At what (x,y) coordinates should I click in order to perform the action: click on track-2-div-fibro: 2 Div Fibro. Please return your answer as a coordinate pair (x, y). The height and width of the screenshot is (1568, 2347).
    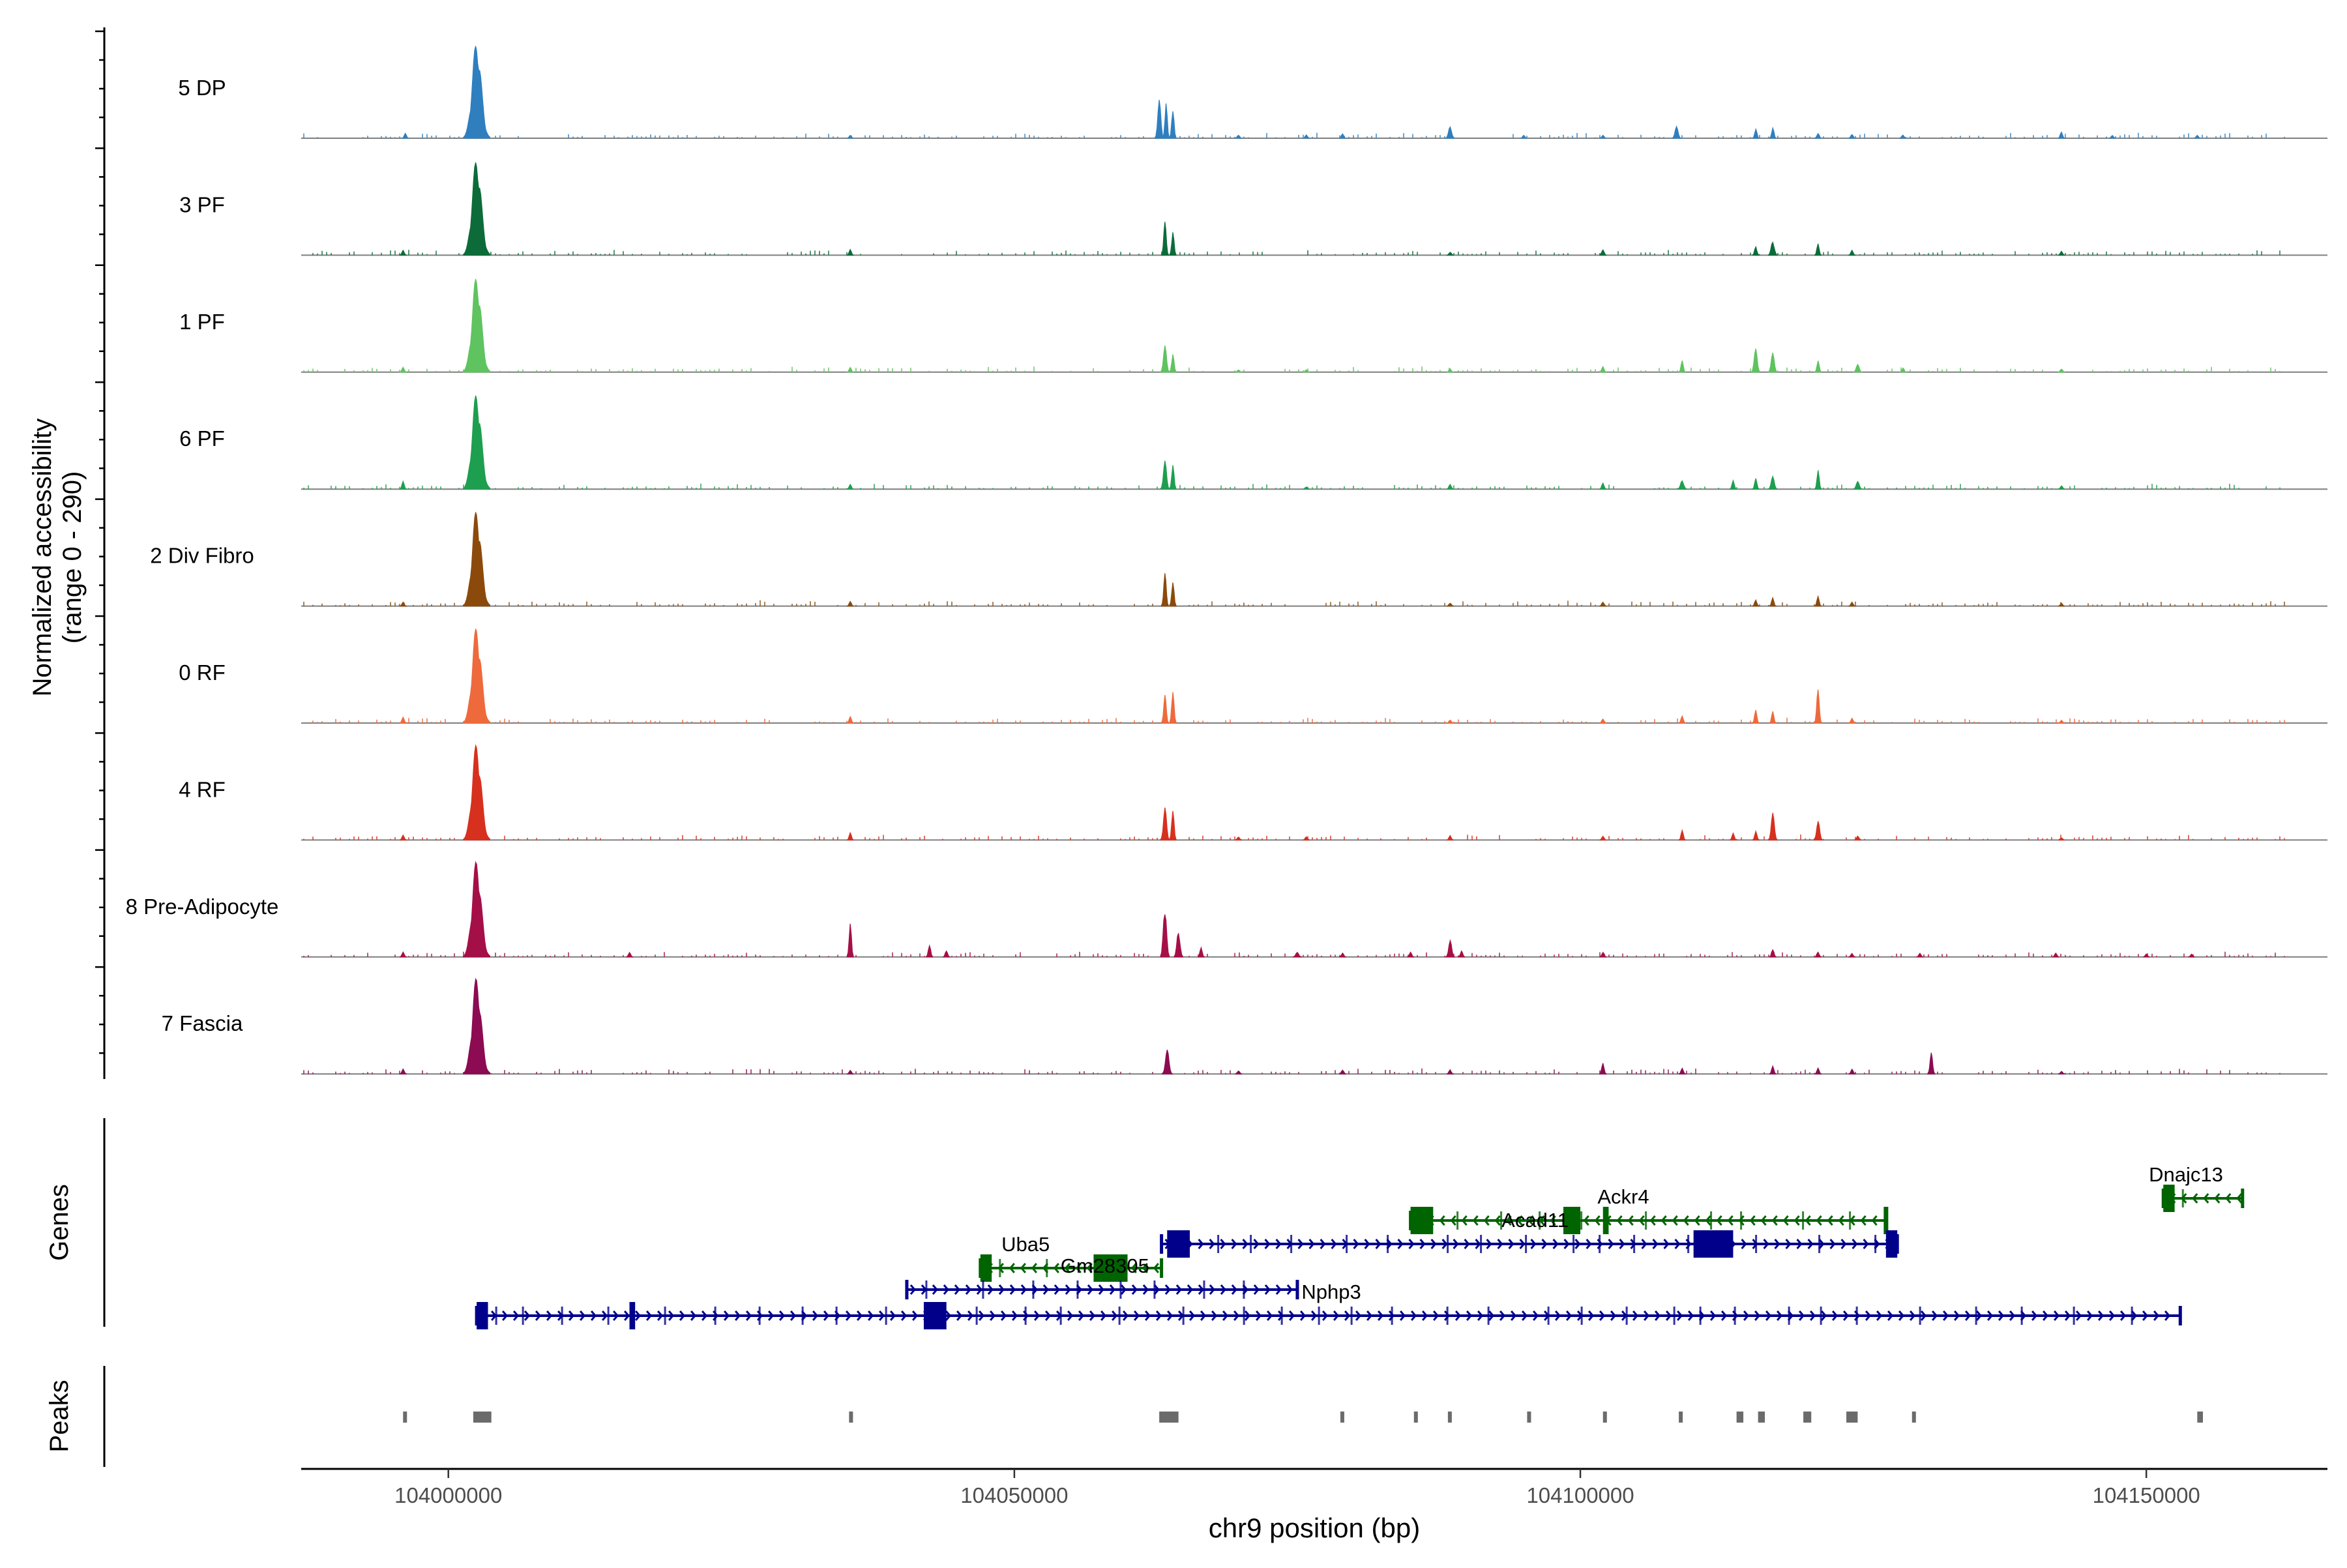
    Looking at the image, I should click on (1238, 559).